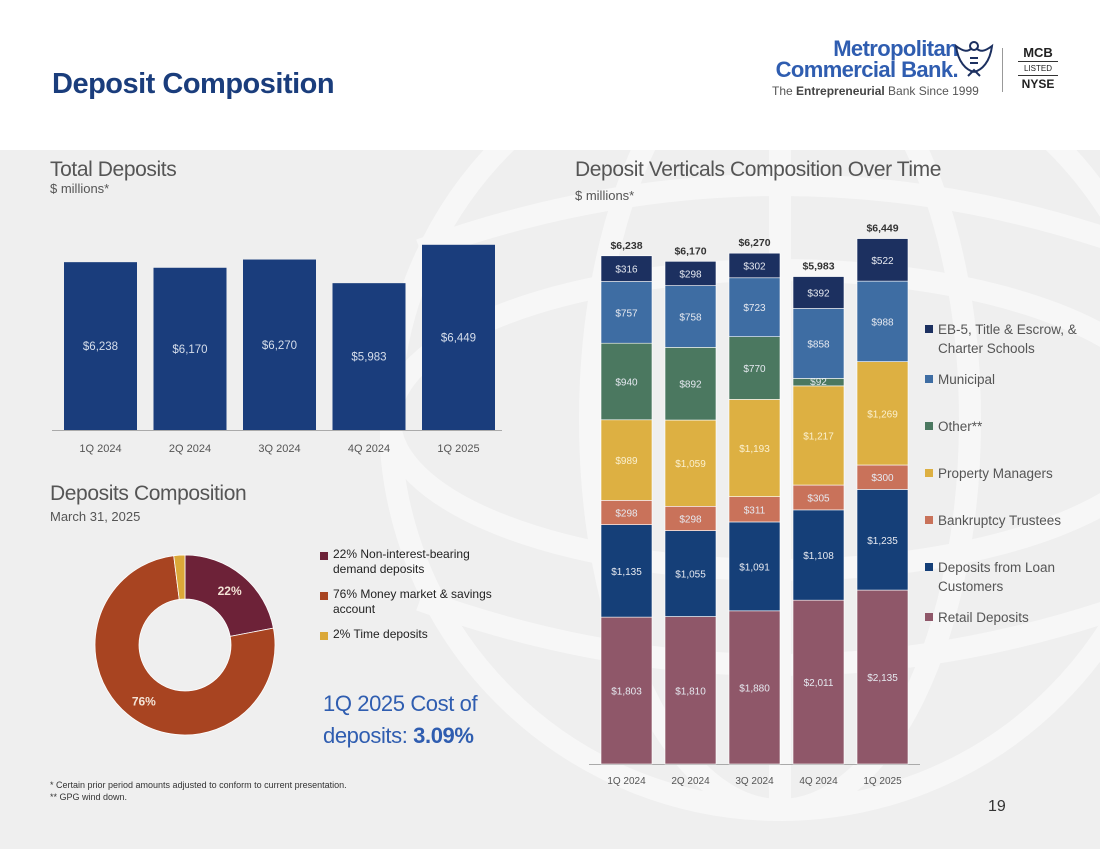  What do you see at coordinates (755, 510) in the screenshot?
I see `stacked-segment-label: $311` at bounding box center [755, 510].